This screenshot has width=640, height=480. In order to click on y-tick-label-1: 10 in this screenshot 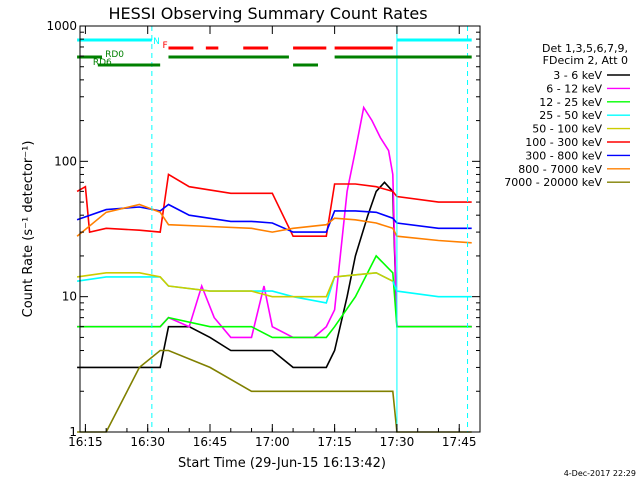, I will do `click(69, 297)`.